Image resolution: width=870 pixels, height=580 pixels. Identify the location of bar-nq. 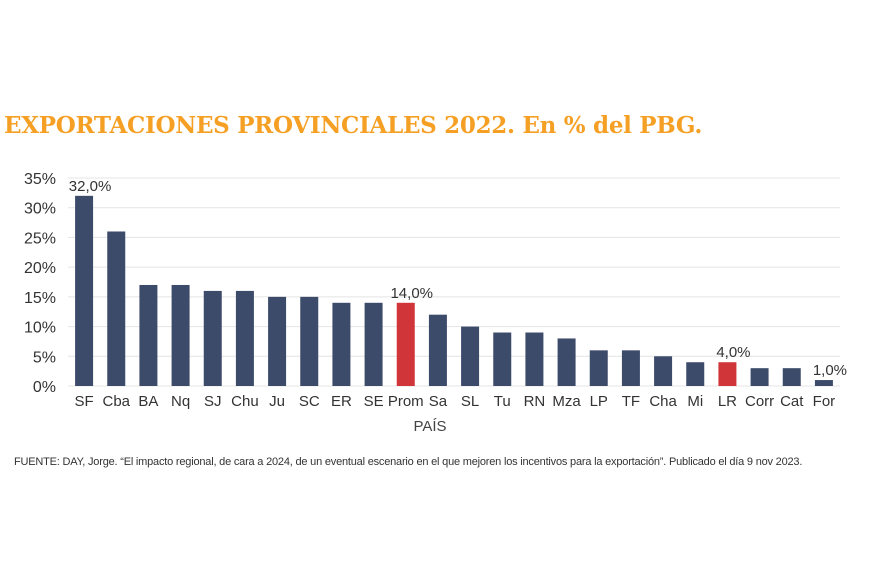
(180, 335).